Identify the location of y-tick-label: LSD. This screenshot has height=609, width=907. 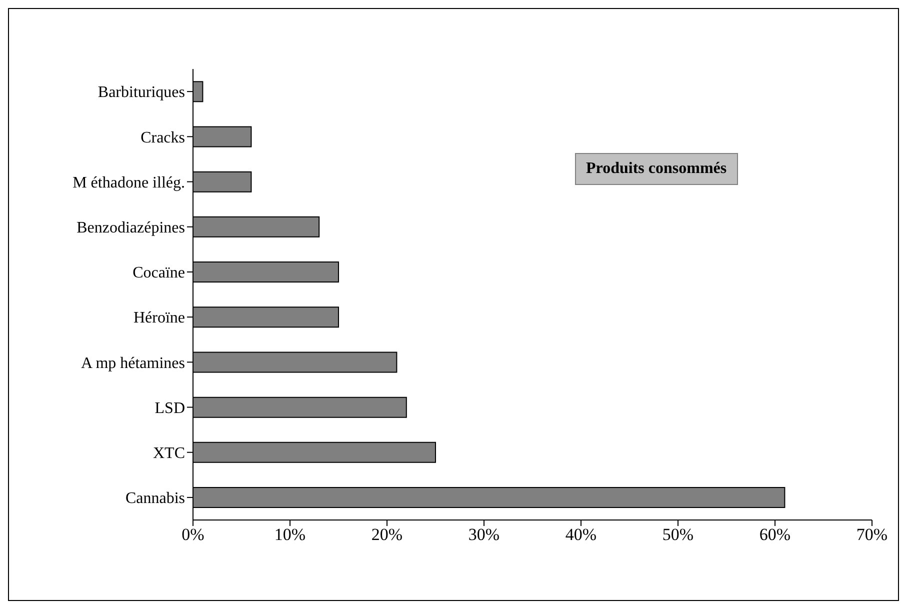
(169, 408).